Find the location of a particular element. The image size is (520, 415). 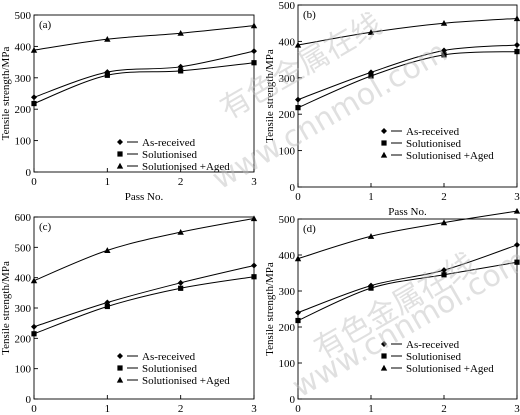

y-tick-label: 600 is located at coordinates (23, 218).